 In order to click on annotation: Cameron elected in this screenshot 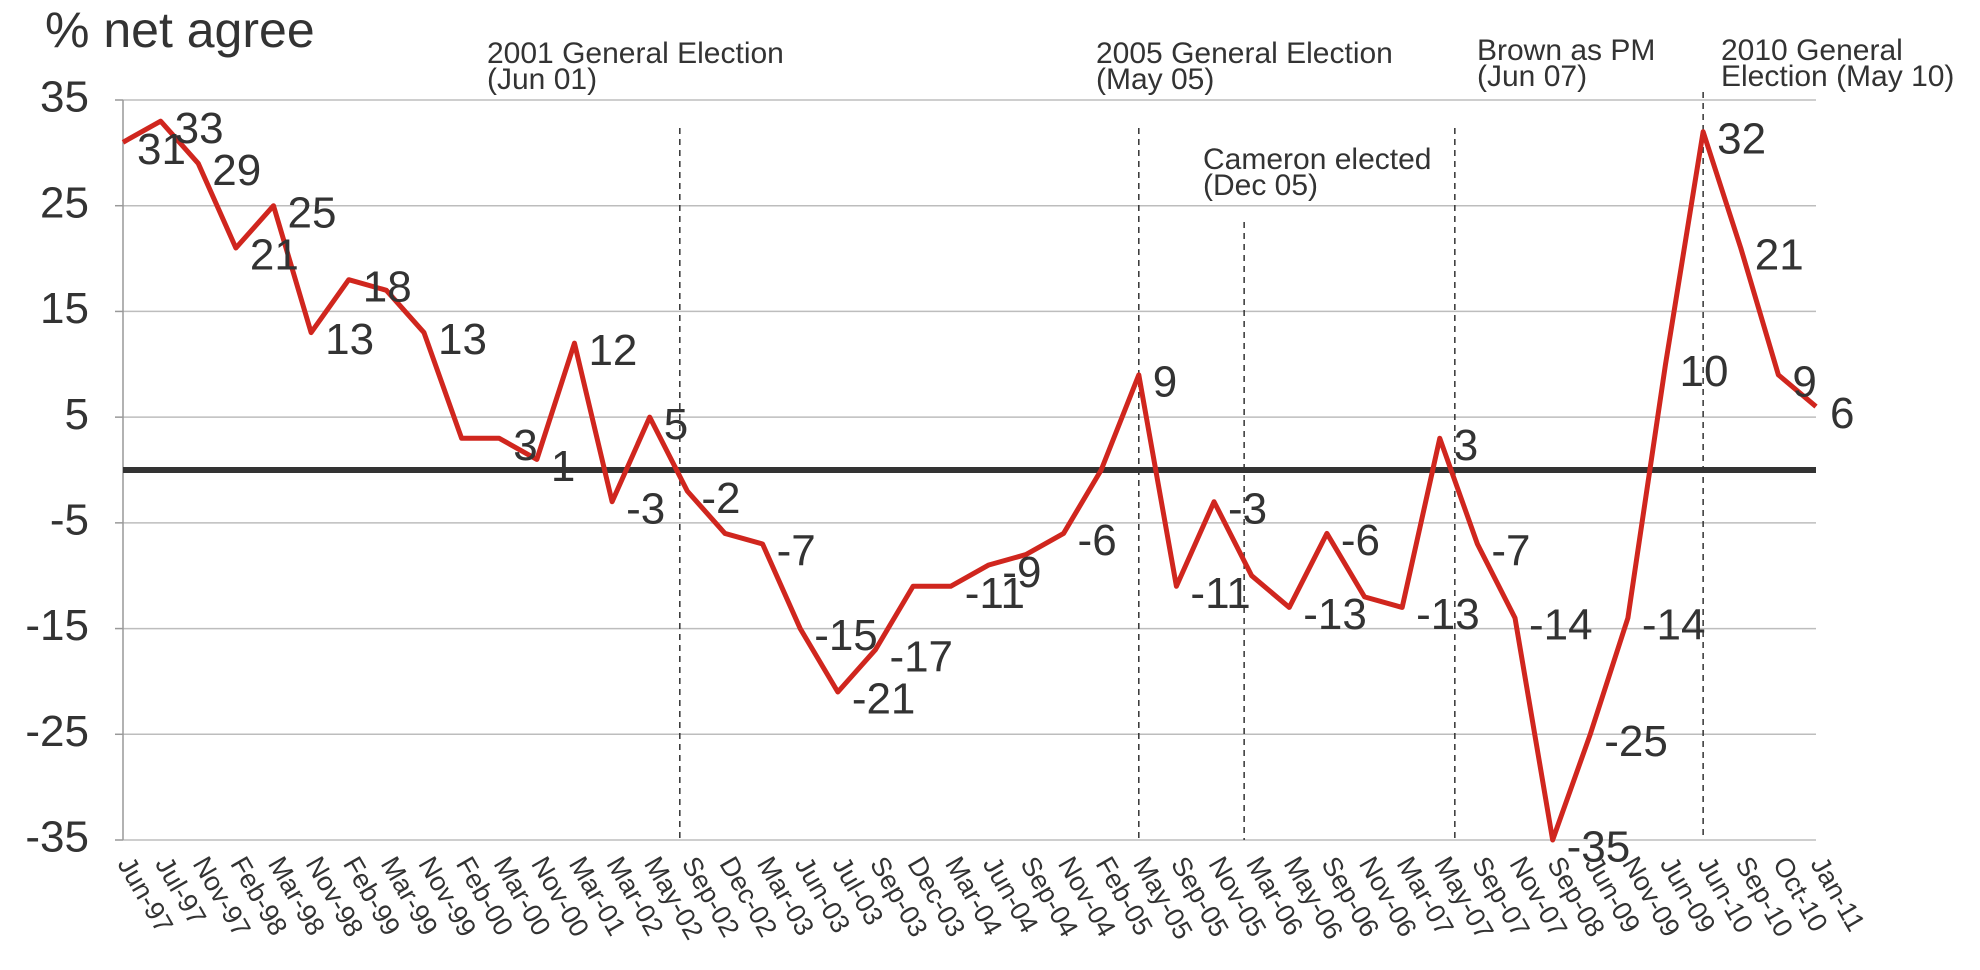, I will do `click(1317, 159)`.